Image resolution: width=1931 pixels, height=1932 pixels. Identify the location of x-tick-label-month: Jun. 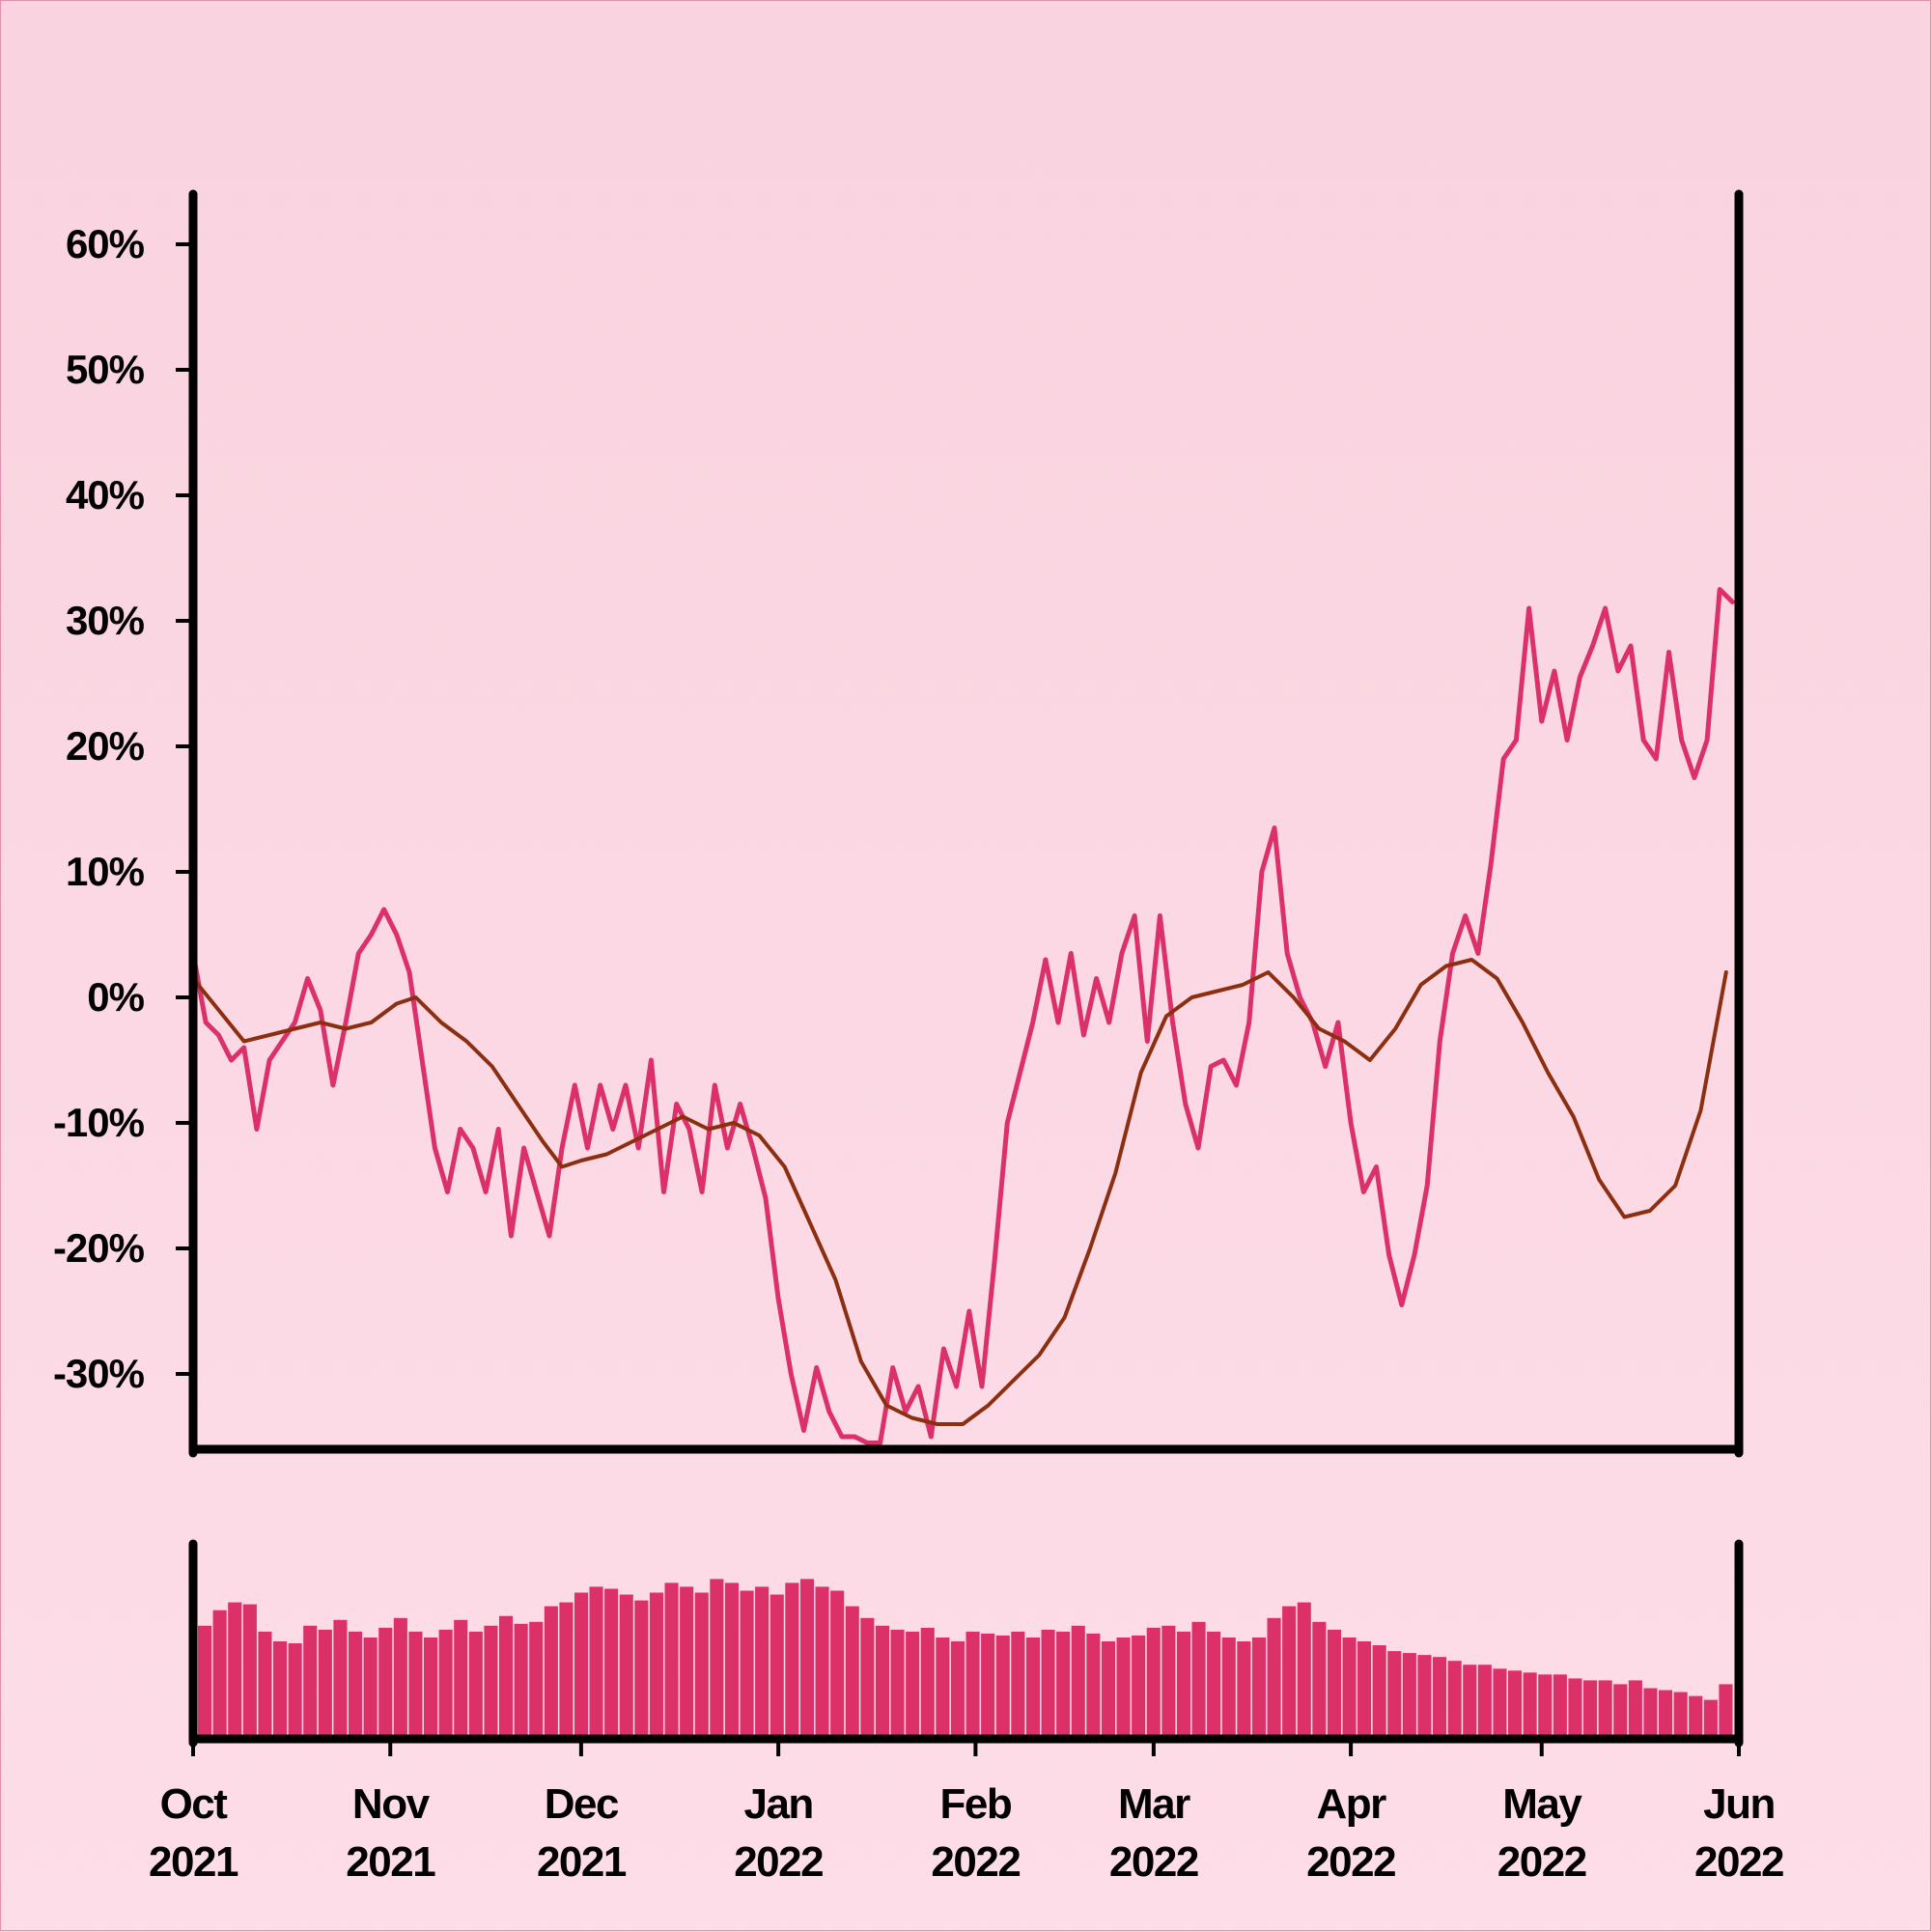
(1739, 1804).